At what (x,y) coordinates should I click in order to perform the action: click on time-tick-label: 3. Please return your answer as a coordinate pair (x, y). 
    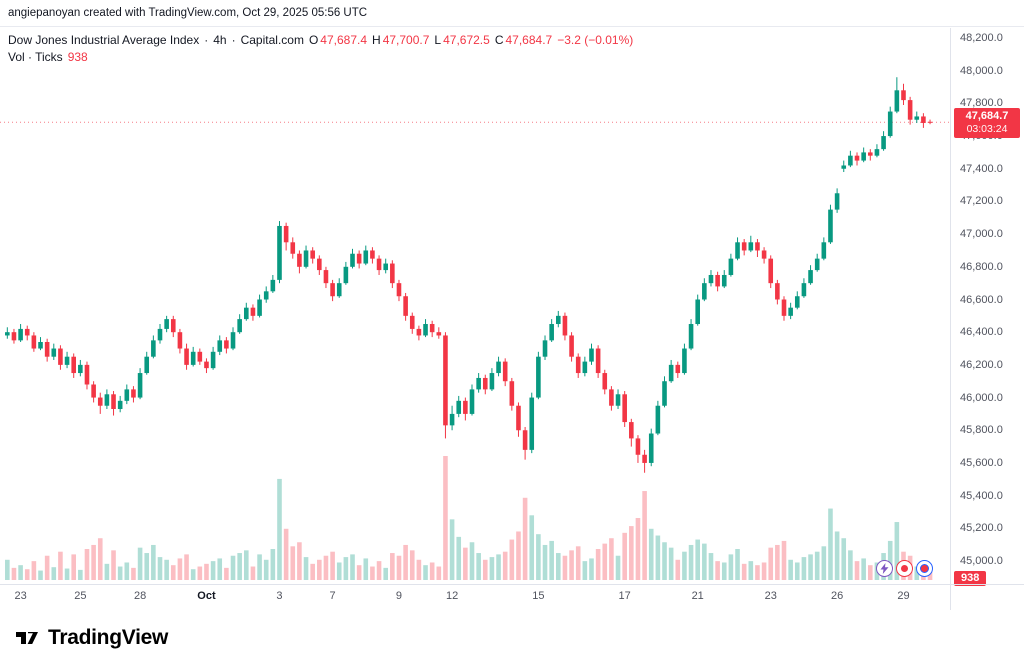
    Looking at the image, I should click on (279, 596).